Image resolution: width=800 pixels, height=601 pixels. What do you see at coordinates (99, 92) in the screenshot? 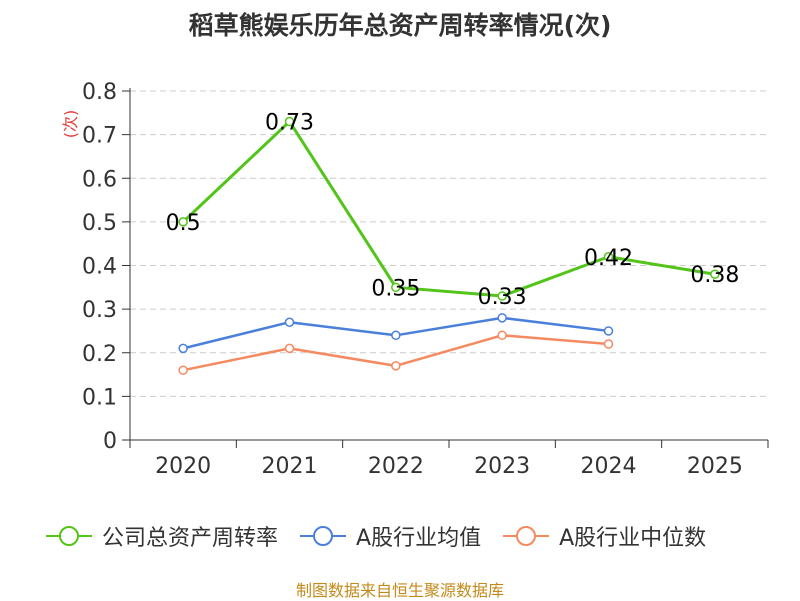
I see `y-tick-label: 0.8` at bounding box center [99, 92].